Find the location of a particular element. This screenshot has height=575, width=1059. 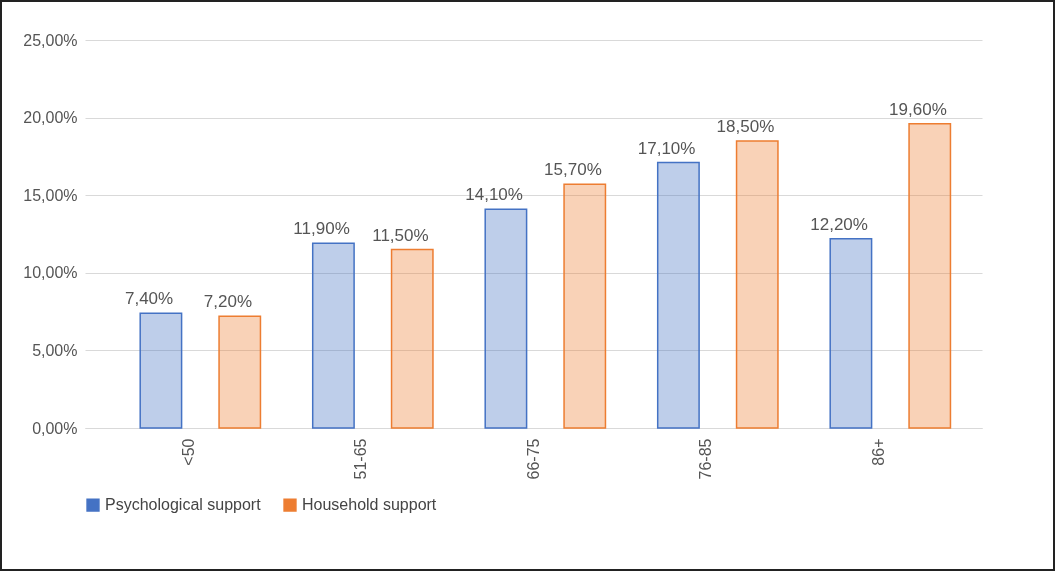

y-tick-label: 15,00% is located at coordinates (50, 195).